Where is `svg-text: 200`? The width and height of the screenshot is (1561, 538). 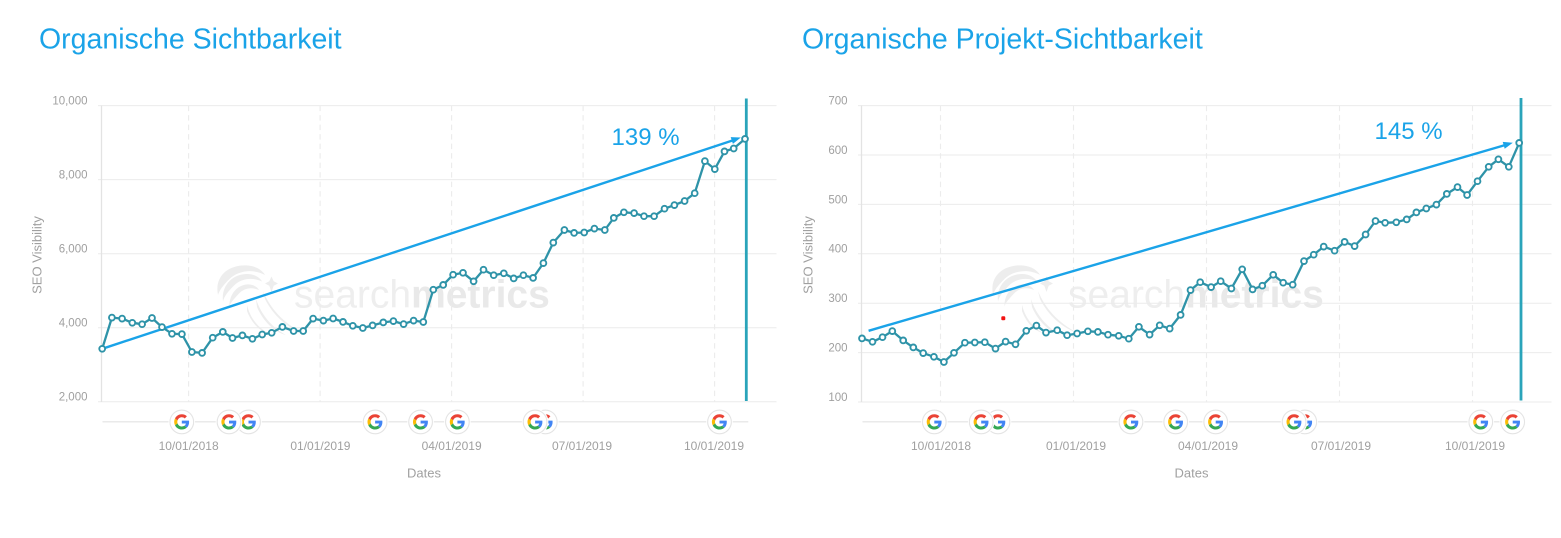 svg-text: 200 is located at coordinates (837, 349).